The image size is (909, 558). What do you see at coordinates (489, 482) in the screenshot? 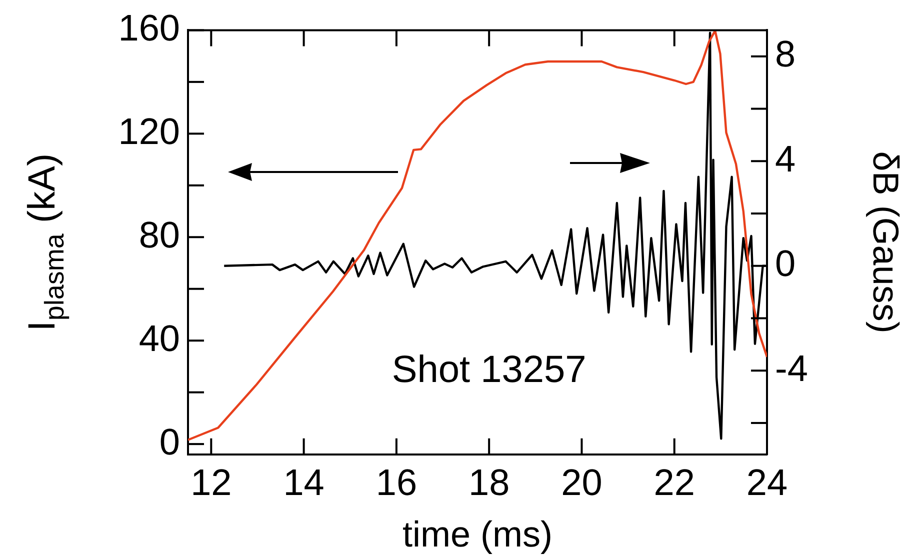
I see `x-tick-label: 18` at bounding box center [489, 482].